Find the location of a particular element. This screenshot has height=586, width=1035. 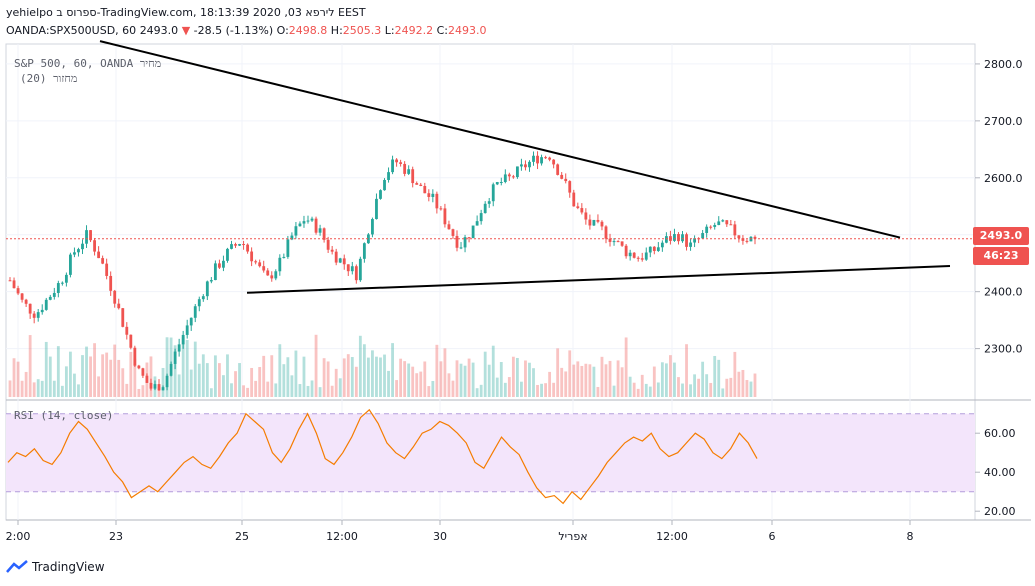

time-axis: 2:00 23 25 12:00 30 אפריל 12:00 6 8 is located at coordinates (460, 531).